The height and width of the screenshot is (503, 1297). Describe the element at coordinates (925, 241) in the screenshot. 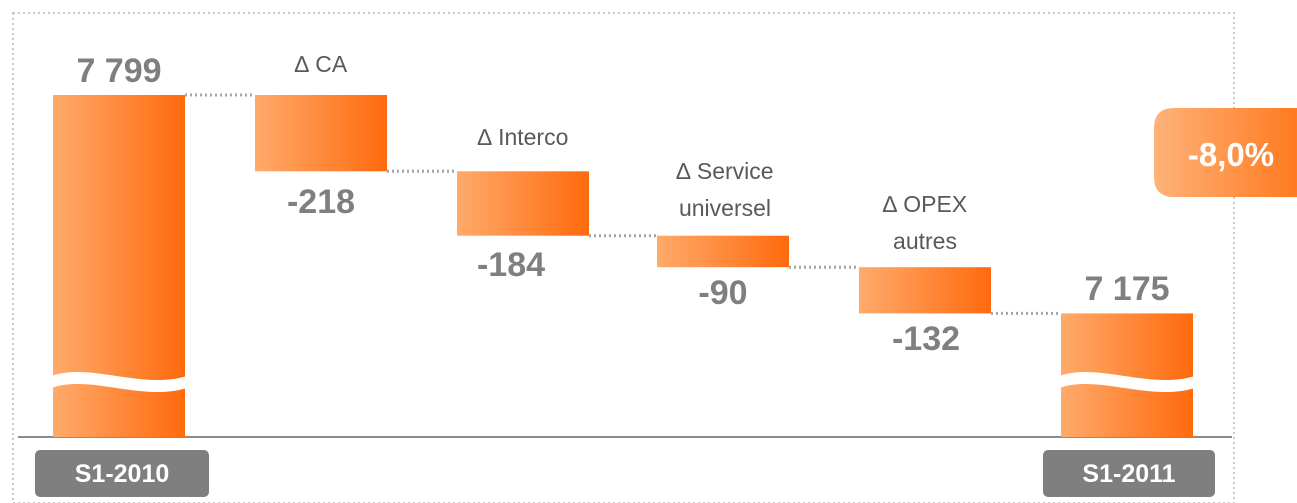

I see `category-label-delta-opex-line2: autres` at that location.